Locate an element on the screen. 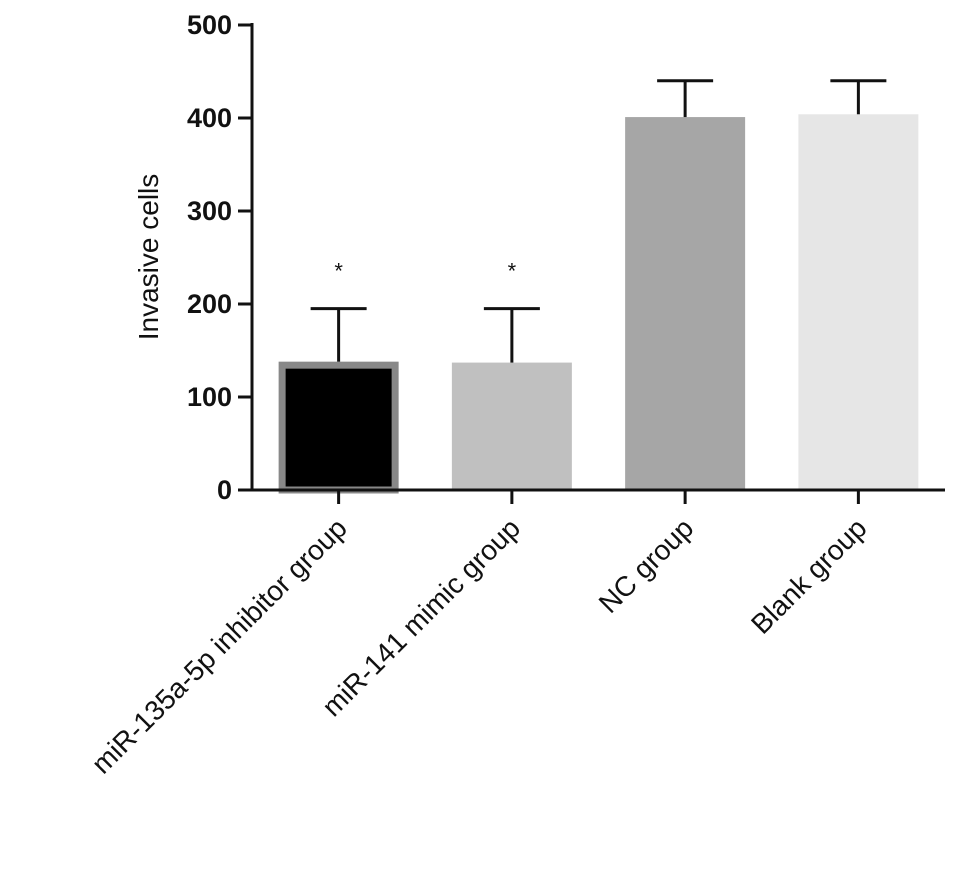 This screenshot has height=881, width=969. y-tick-label-400: 400 is located at coordinates (209, 118).